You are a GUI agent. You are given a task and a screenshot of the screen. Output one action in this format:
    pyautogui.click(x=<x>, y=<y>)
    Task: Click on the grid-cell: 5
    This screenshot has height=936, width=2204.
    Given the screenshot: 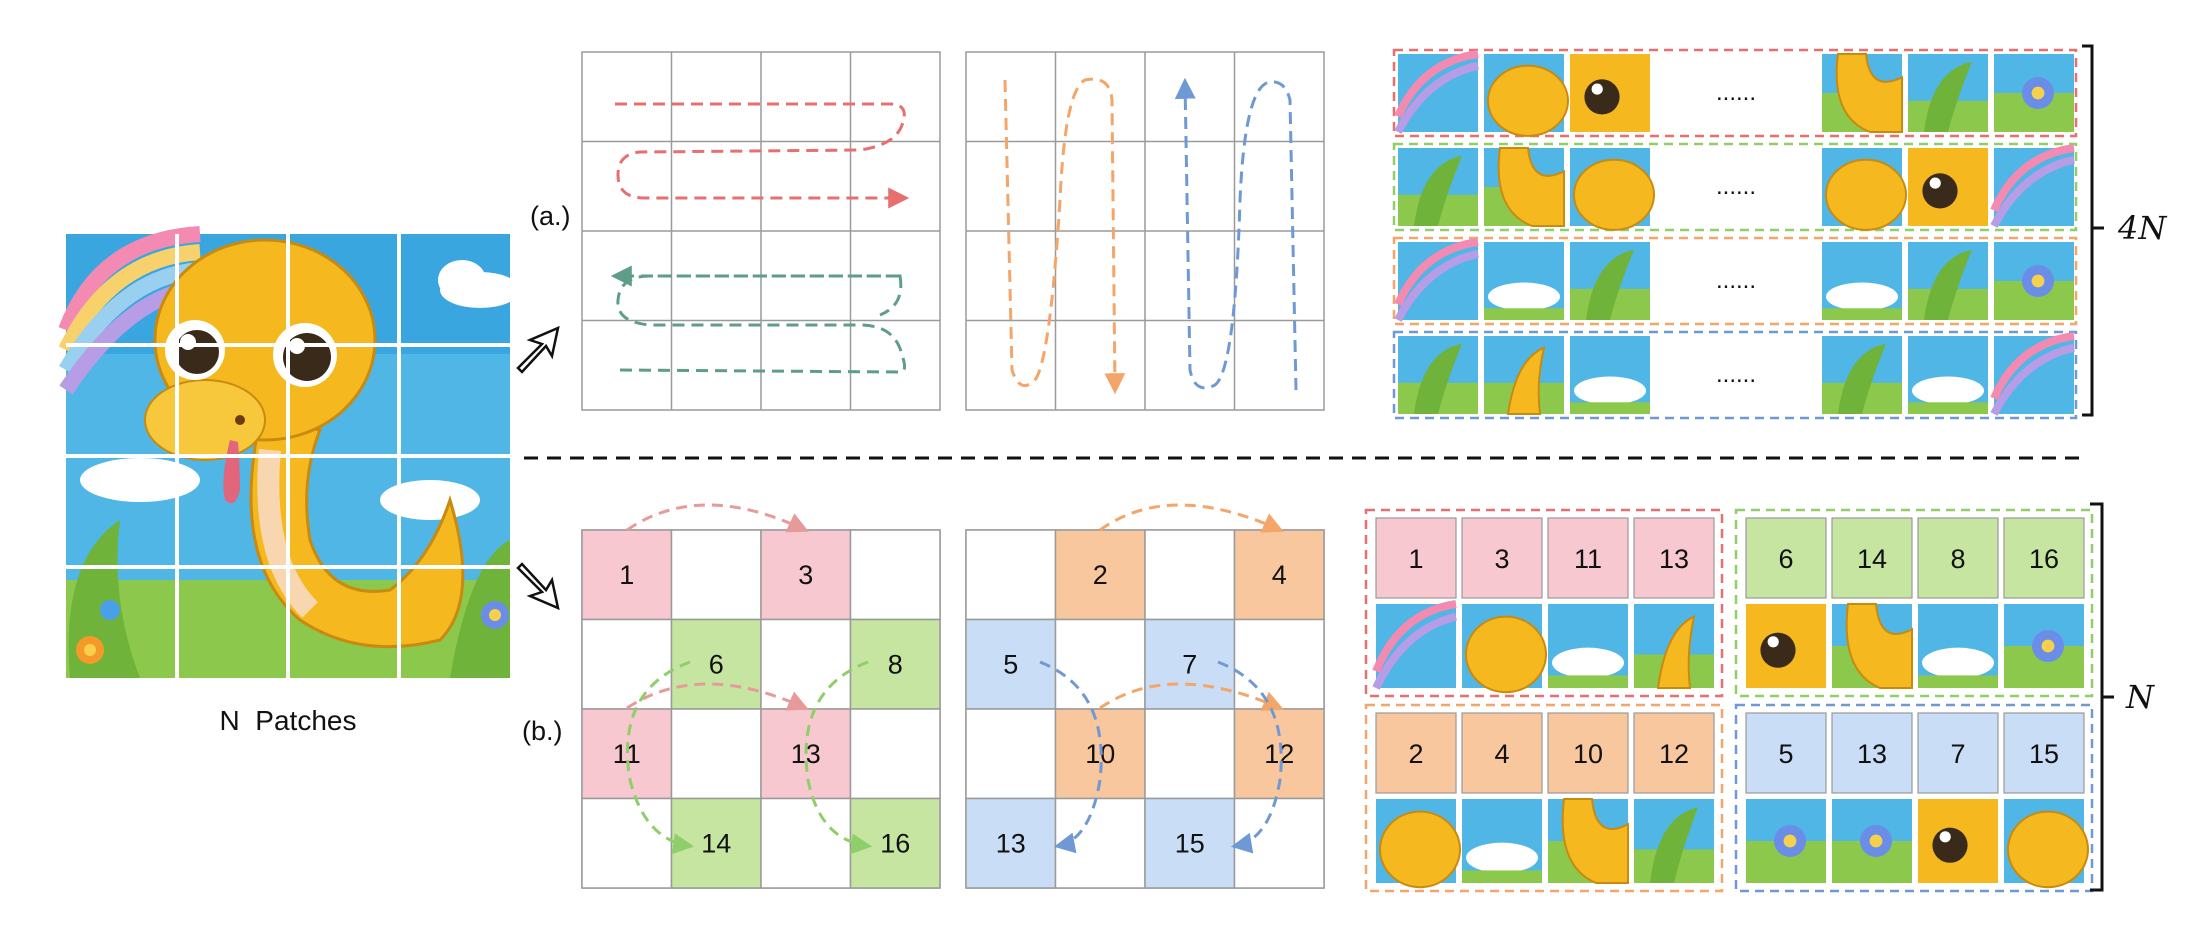 What is the action you would take?
    pyautogui.click(x=1011, y=664)
    